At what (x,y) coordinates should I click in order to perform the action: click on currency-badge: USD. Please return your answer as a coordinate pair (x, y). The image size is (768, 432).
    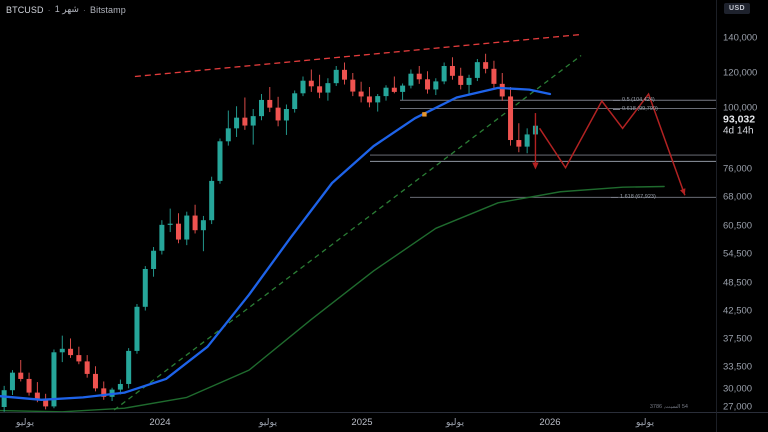
    Looking at the image, I should click on (737, 8).